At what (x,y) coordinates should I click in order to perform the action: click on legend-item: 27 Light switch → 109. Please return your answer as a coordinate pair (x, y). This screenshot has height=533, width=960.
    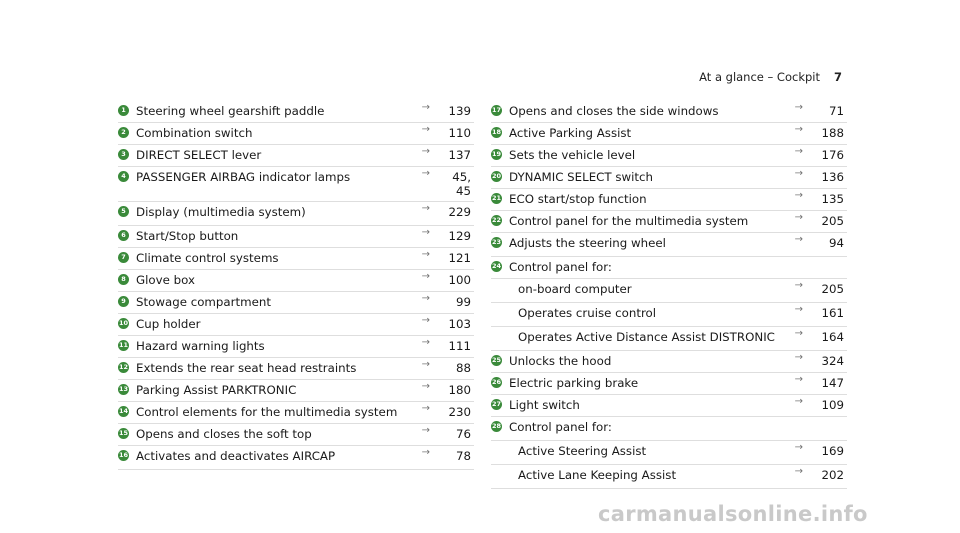
    Looking at the image, I should click on (669, 406).